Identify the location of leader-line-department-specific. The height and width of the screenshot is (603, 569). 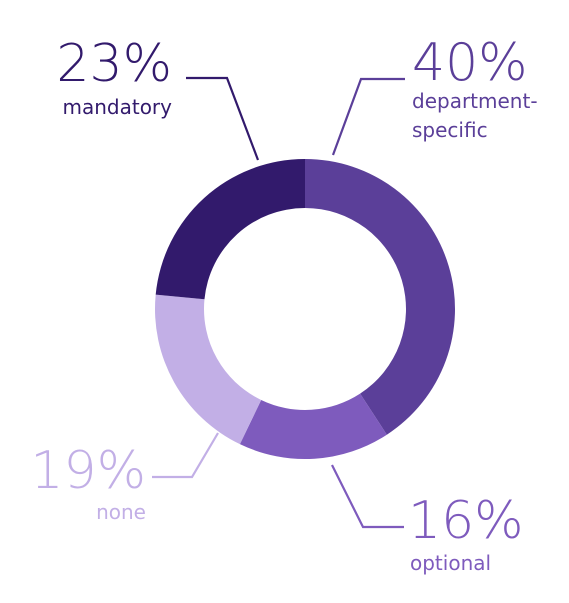
(368, 116).